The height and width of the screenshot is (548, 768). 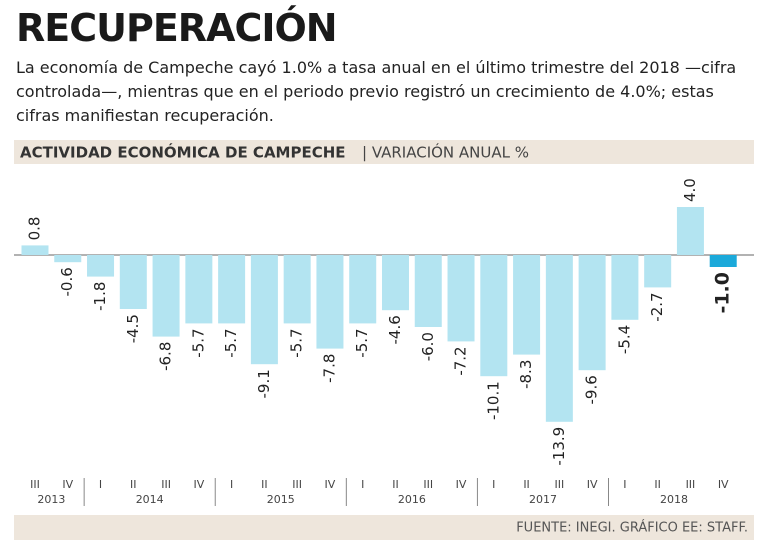 I want to click on year-label: 2014, so click(x=150, y=499).